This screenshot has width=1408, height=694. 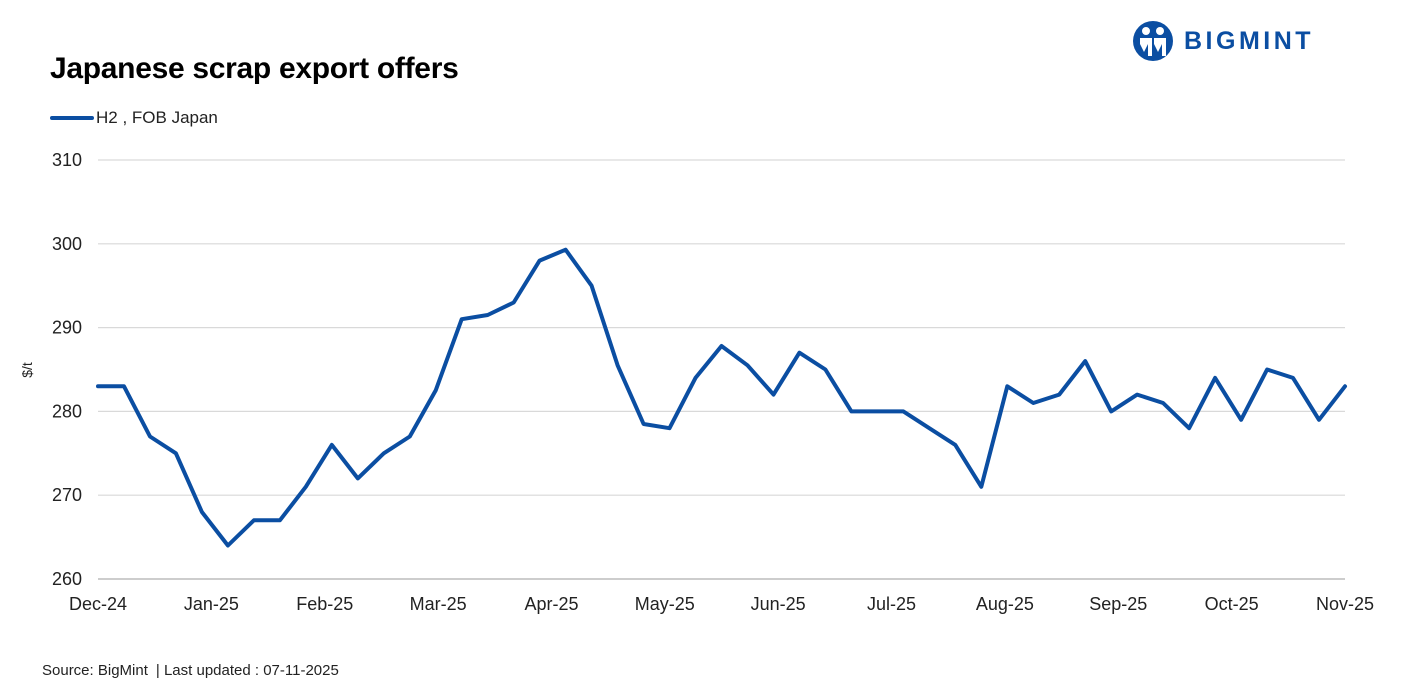 I want to click on x-tick-label: Jan-25, so click(x=211, y=604).